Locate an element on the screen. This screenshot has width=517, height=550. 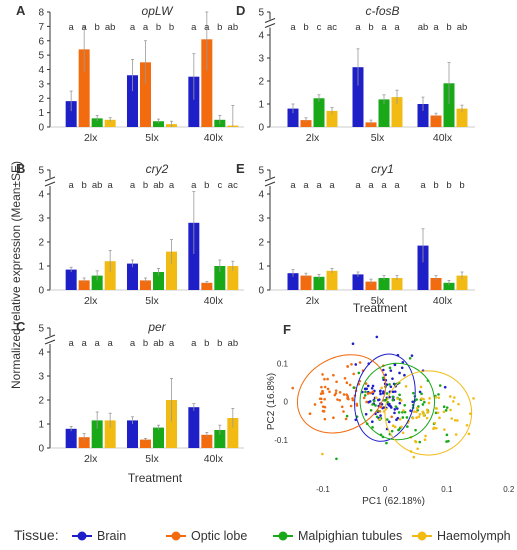
y-axis-label: PC2 (16.8%) is located at coordinates (271, 401).